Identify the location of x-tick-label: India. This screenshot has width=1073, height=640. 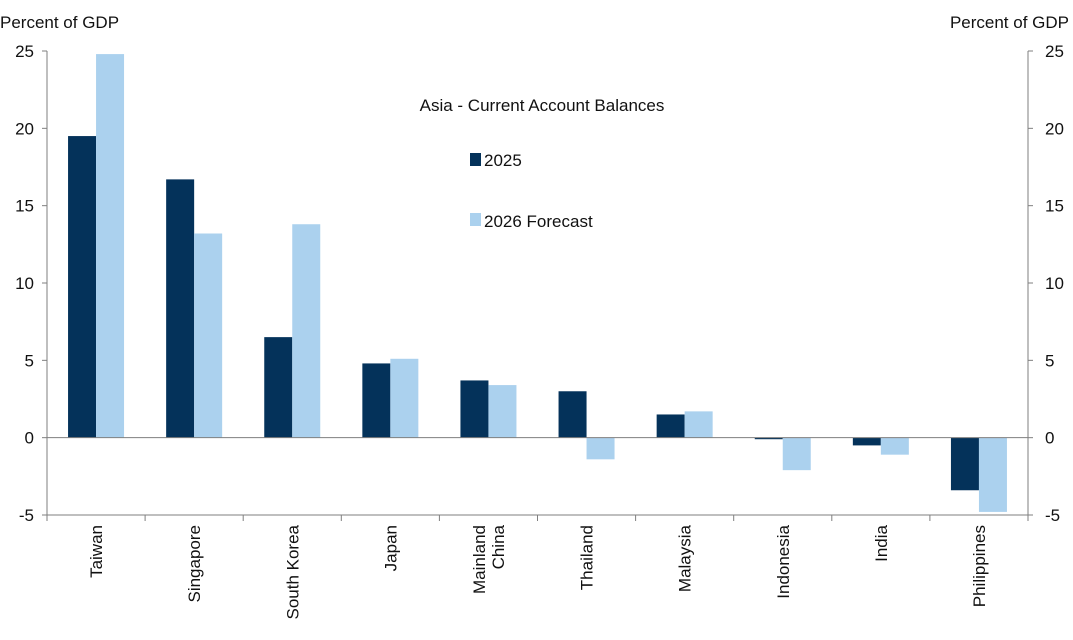
(881, 542).